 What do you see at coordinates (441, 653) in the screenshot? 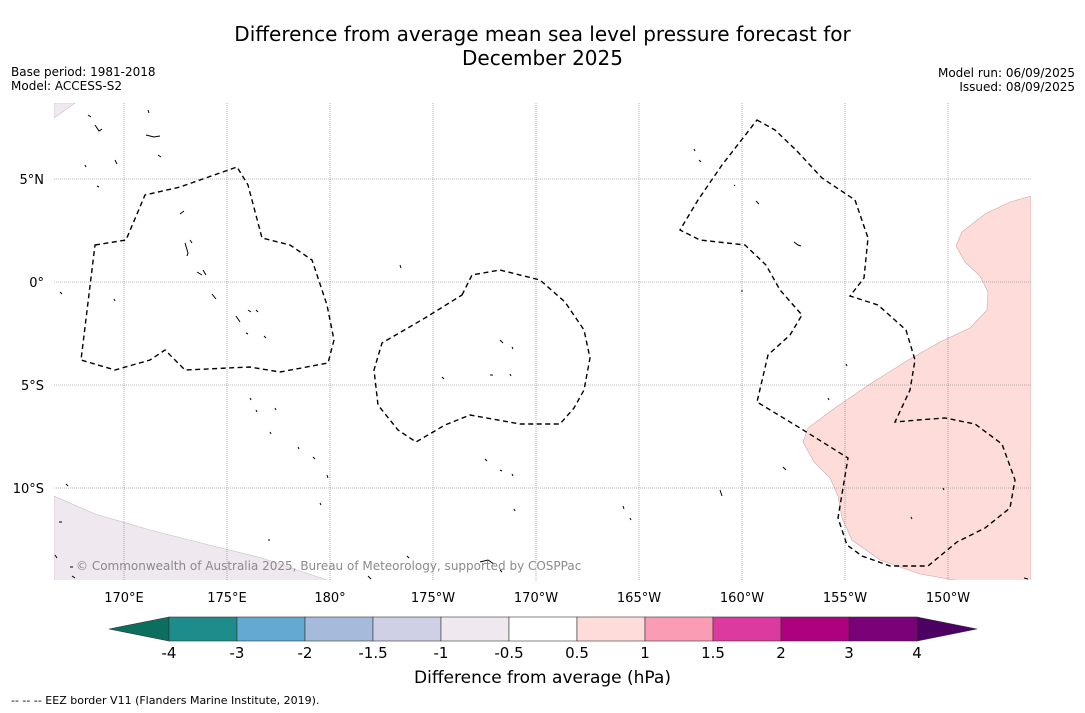
I see `colorbar-tick-label: -1` at bounding box center [441, 653].